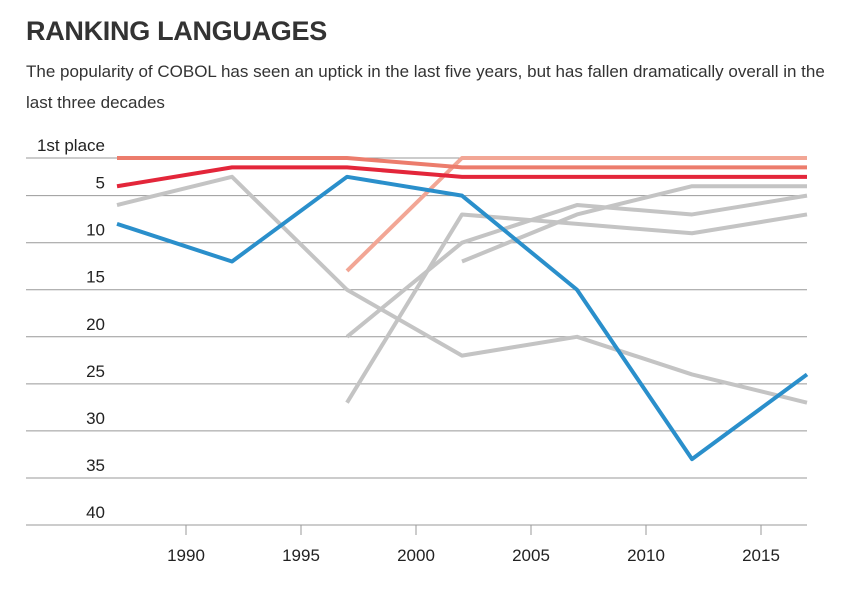 The width and height of the screenshot is (846, 591). What do you see at coordinates (301, 555) in the screenshot?
I see `x-tick-label: 1995` at bounding box center [301, 555].